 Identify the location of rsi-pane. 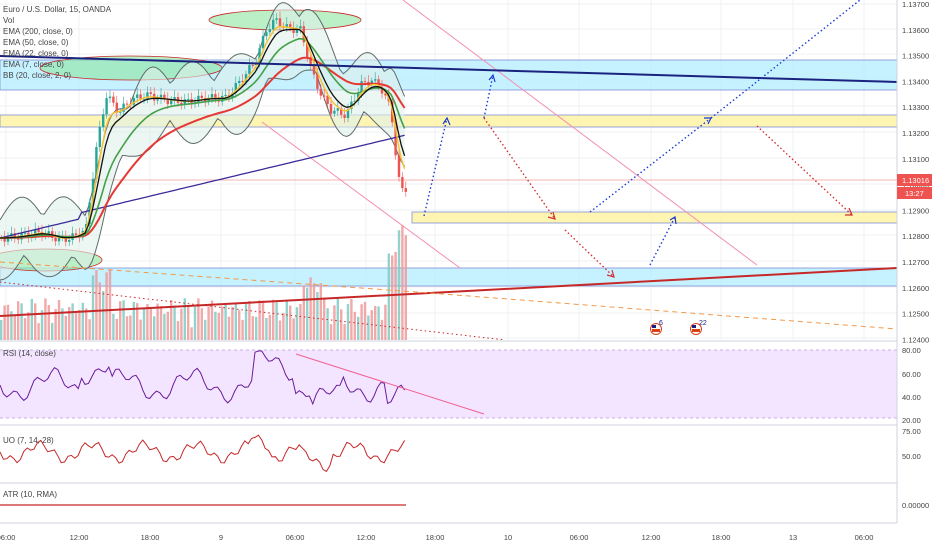
(448, 384).